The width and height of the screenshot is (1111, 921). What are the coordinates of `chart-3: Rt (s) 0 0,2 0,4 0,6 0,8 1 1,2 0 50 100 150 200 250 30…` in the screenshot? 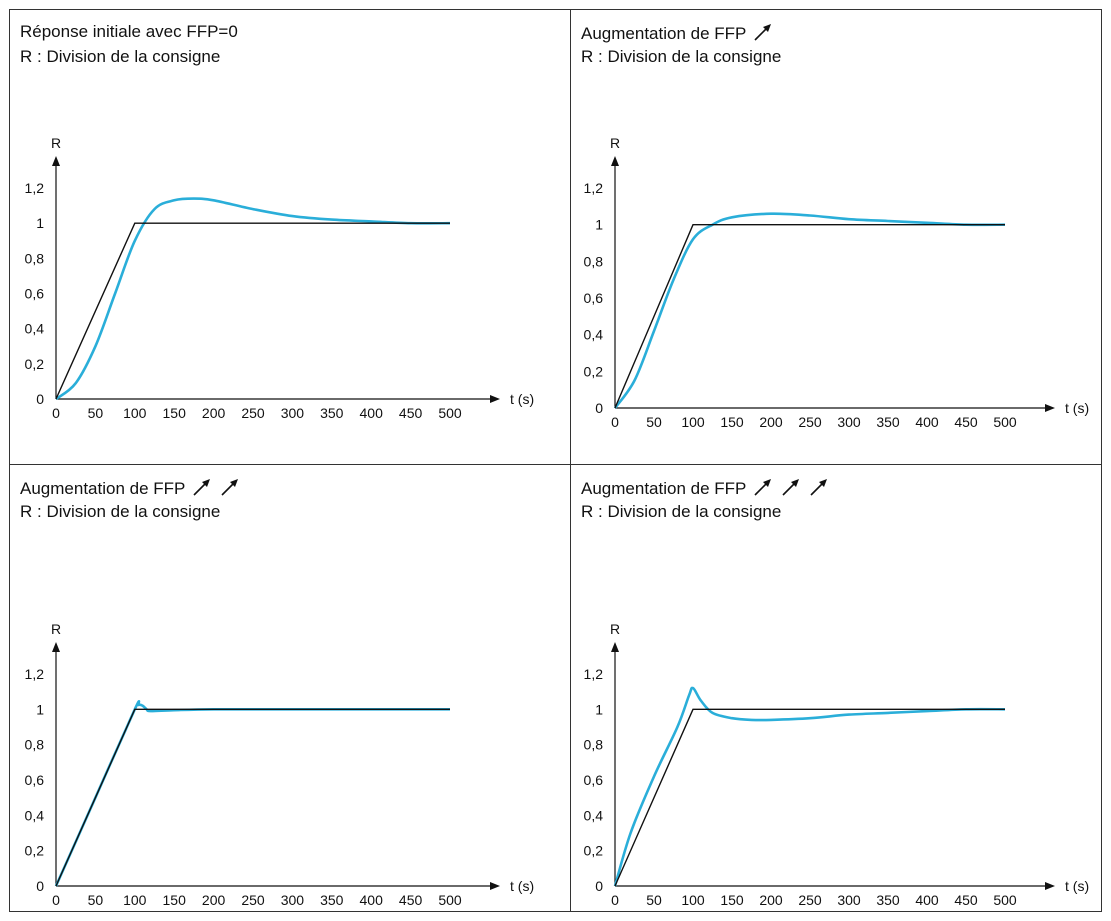 It's located at (280, 764).